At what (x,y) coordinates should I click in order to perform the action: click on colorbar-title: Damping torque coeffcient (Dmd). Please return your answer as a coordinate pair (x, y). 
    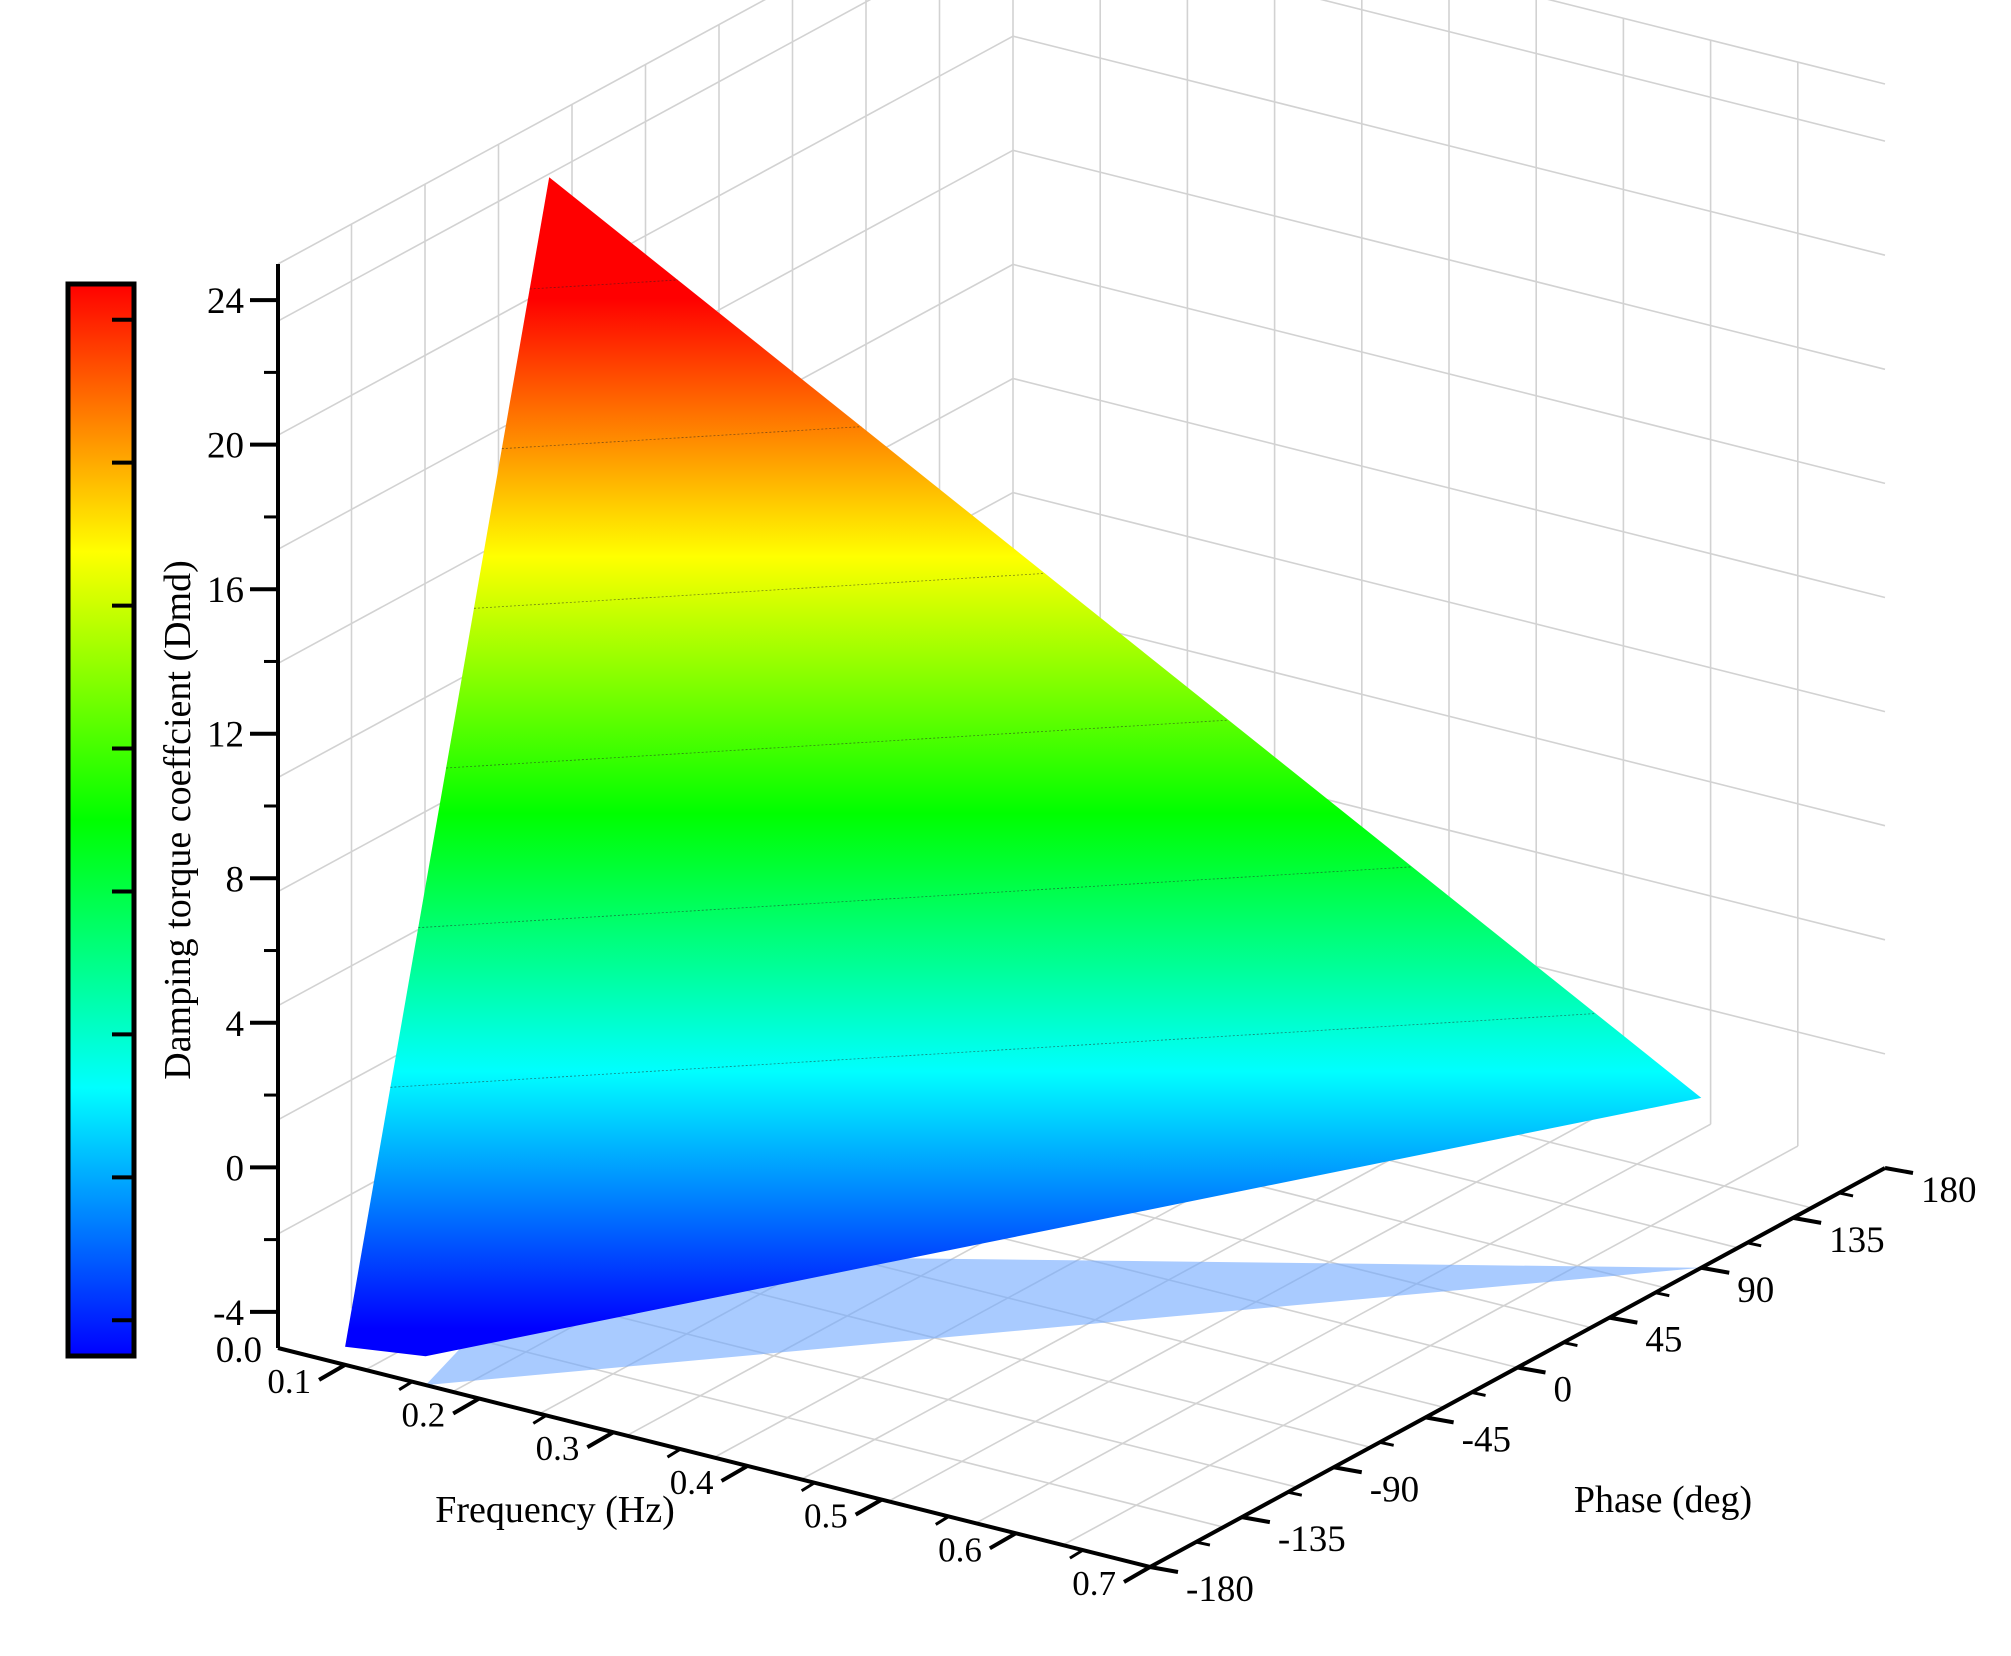
    Looking at the image, I should click on (178, 820).